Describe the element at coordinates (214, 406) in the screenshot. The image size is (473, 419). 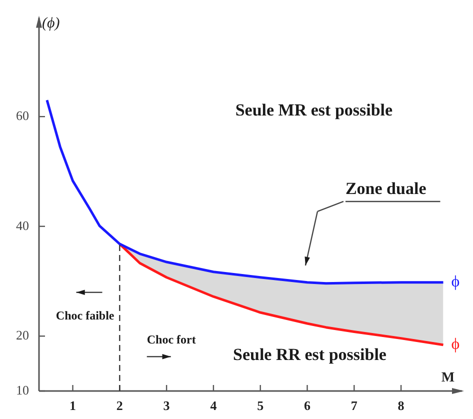
I see `x-tick-label: 4` at that location.